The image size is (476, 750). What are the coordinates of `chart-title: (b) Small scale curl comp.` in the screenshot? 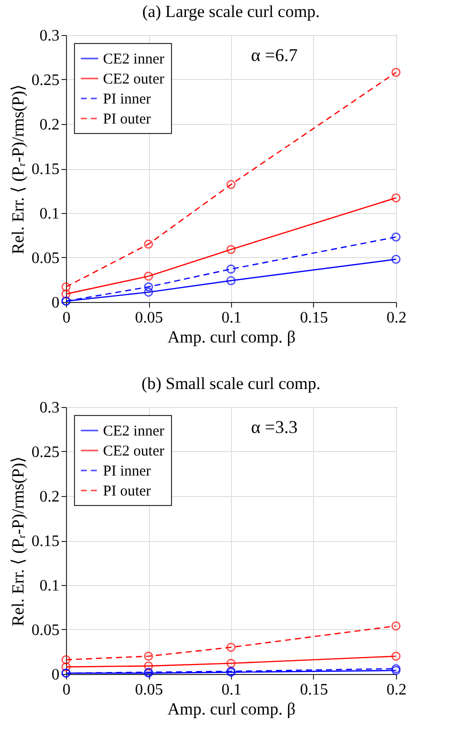 It's located at (231, 383).